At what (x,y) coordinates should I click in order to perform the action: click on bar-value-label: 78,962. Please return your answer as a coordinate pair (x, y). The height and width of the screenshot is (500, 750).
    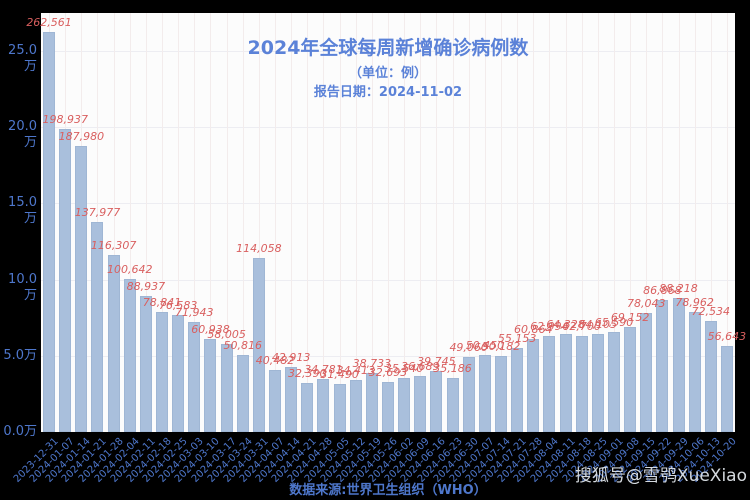
    Looking at the image, I should click on (694, 302).